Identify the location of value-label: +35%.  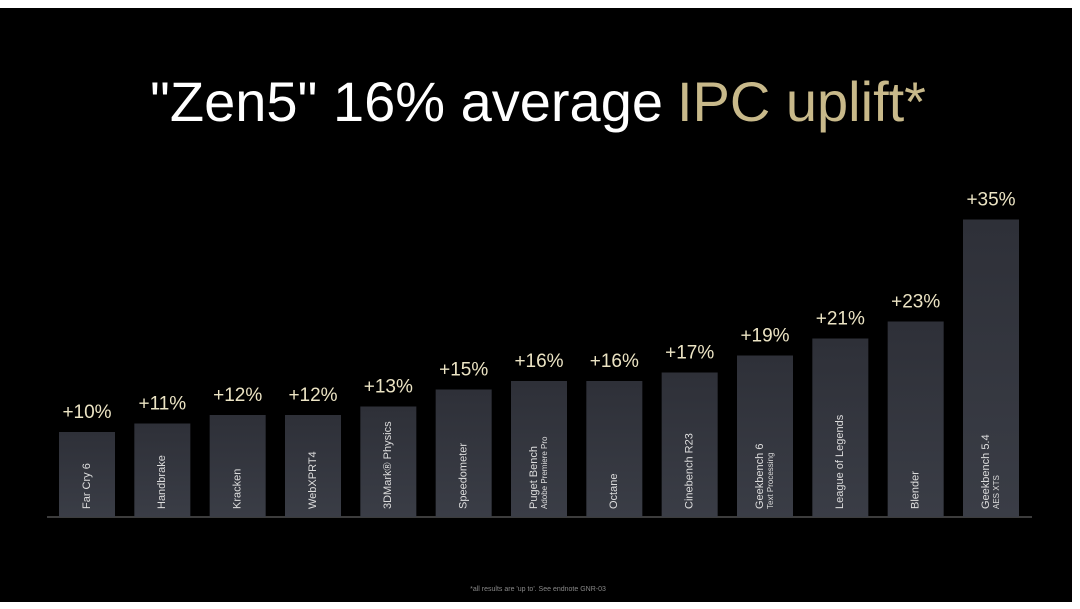
(990, 200).